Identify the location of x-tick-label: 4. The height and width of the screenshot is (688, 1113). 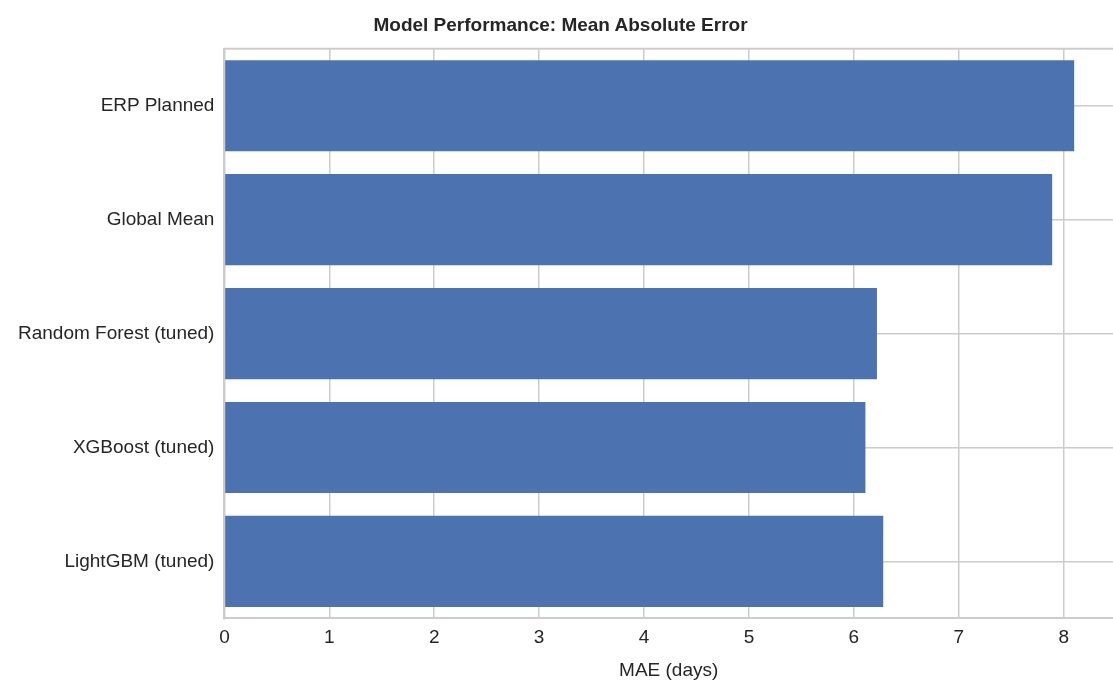
(644, 637).